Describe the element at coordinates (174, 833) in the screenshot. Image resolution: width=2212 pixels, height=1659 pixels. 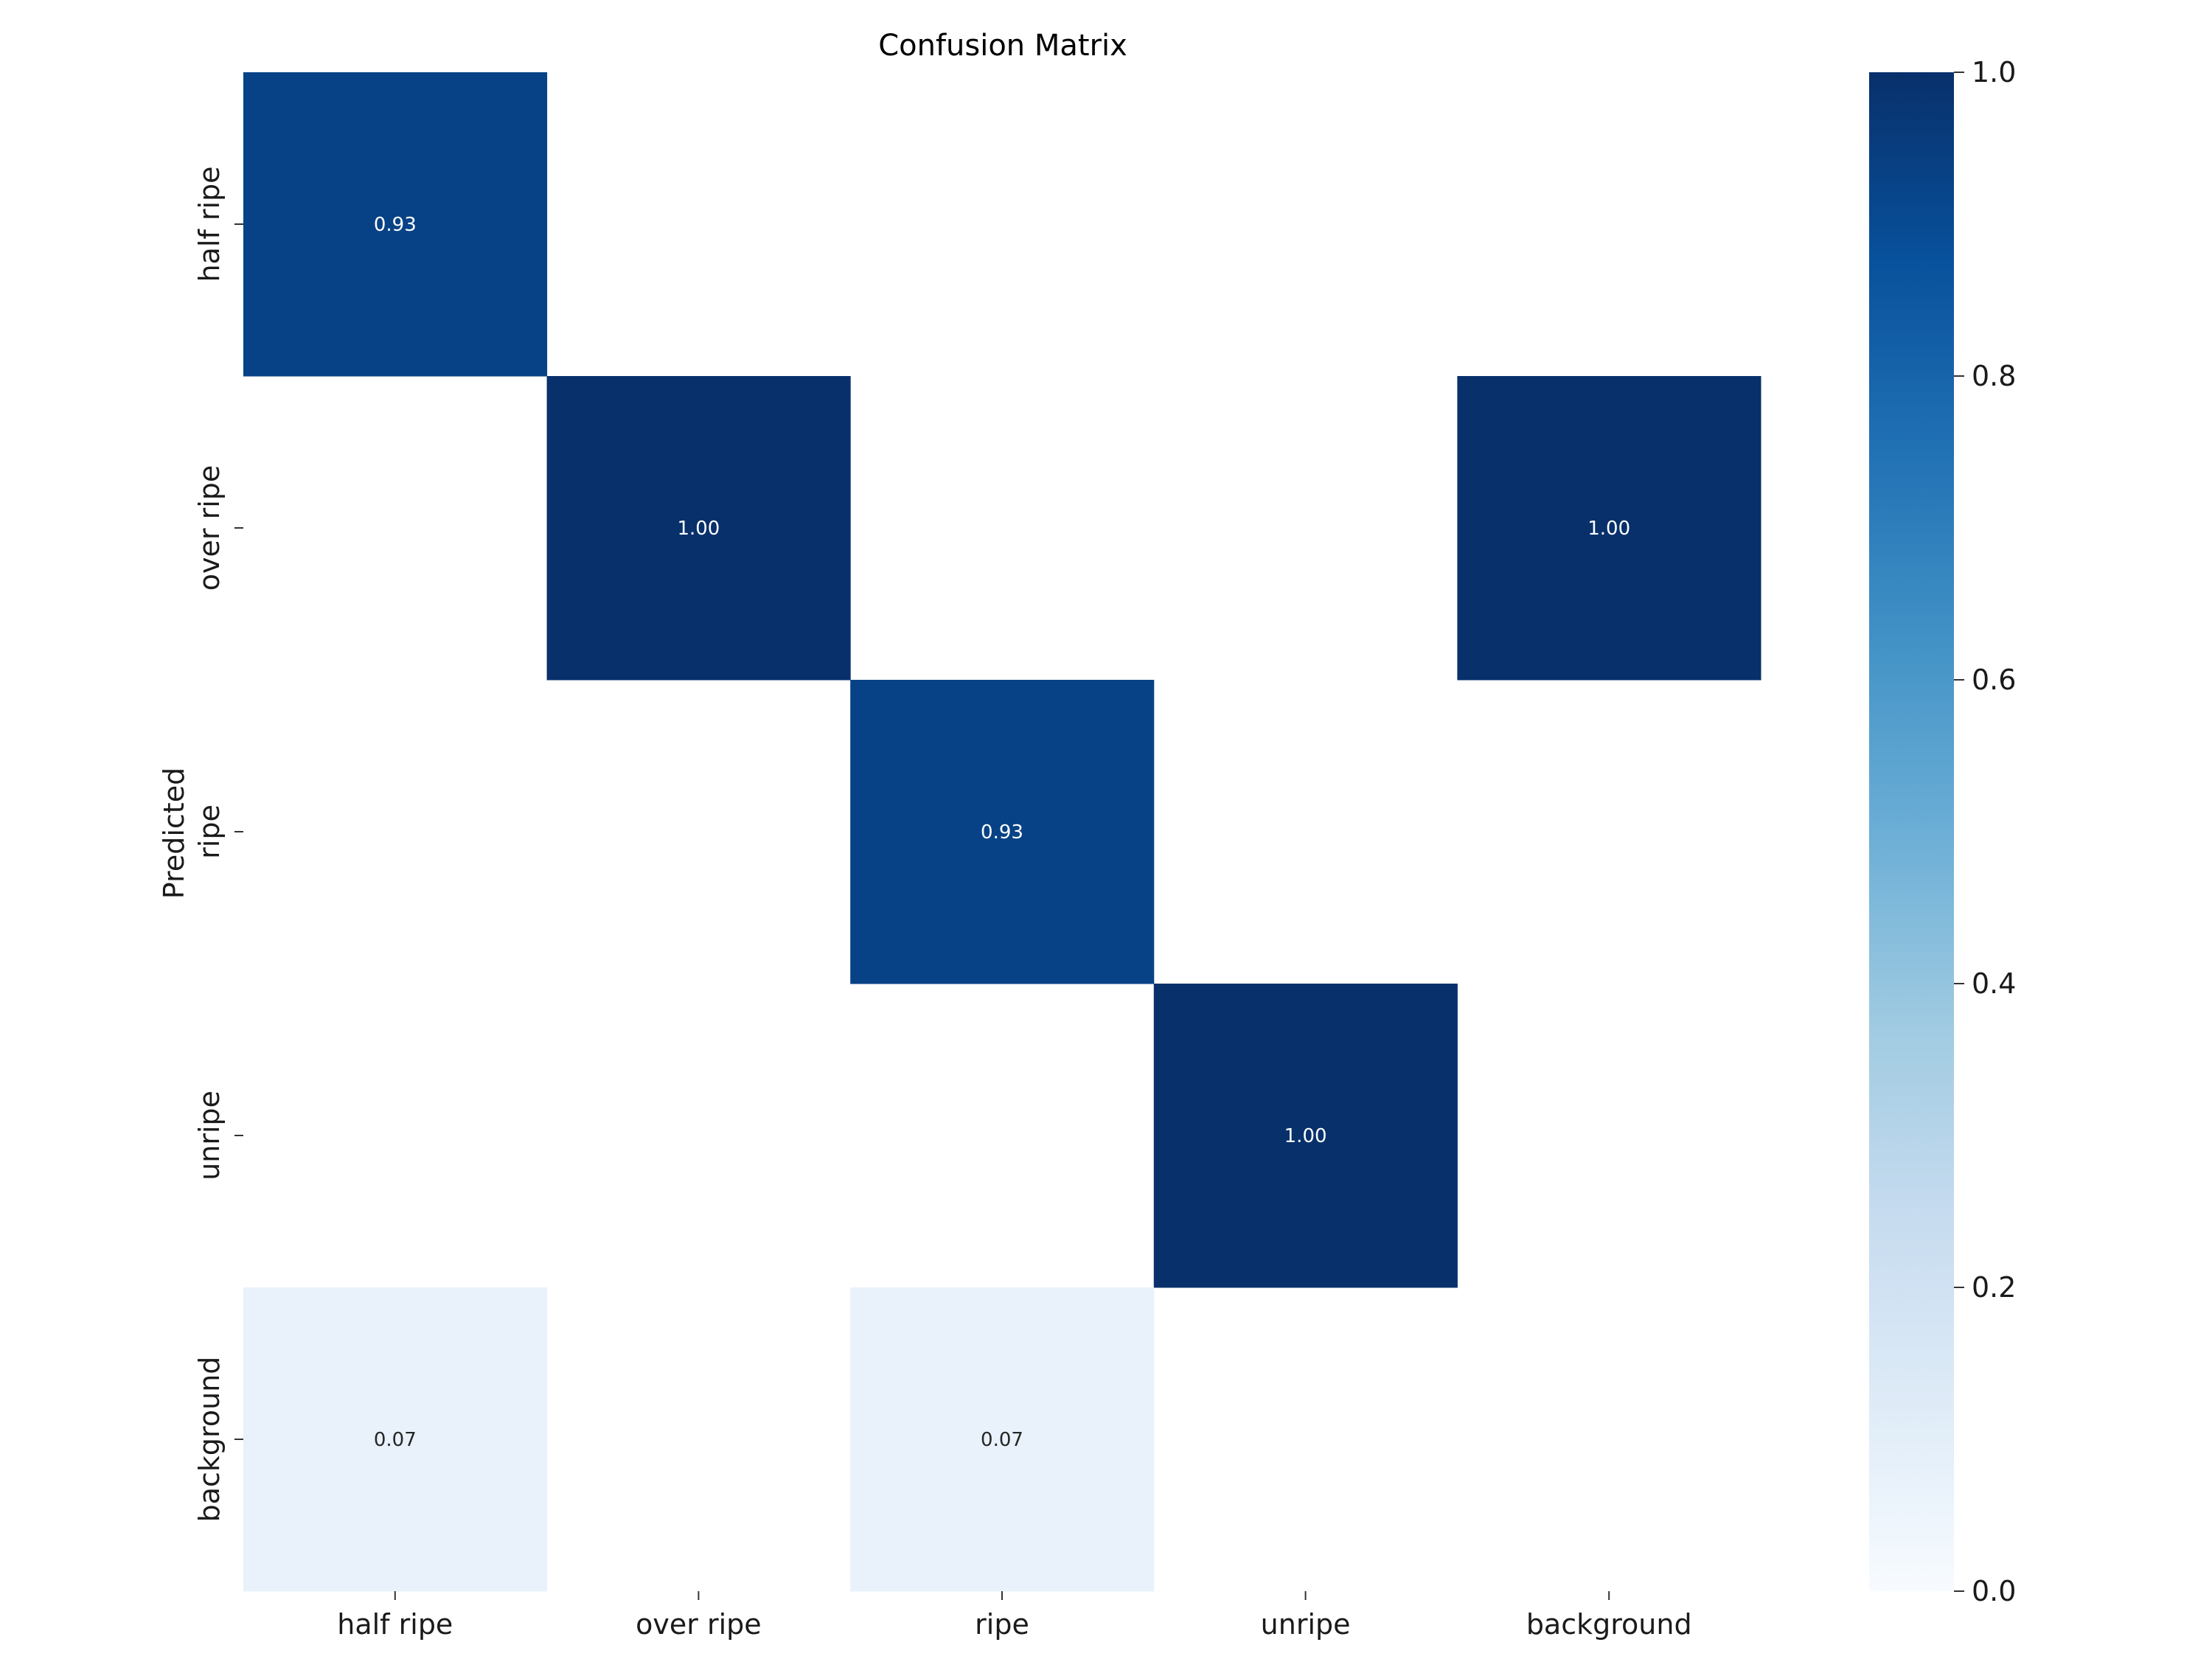
I see `y-axis-label: Predicted` at that location.